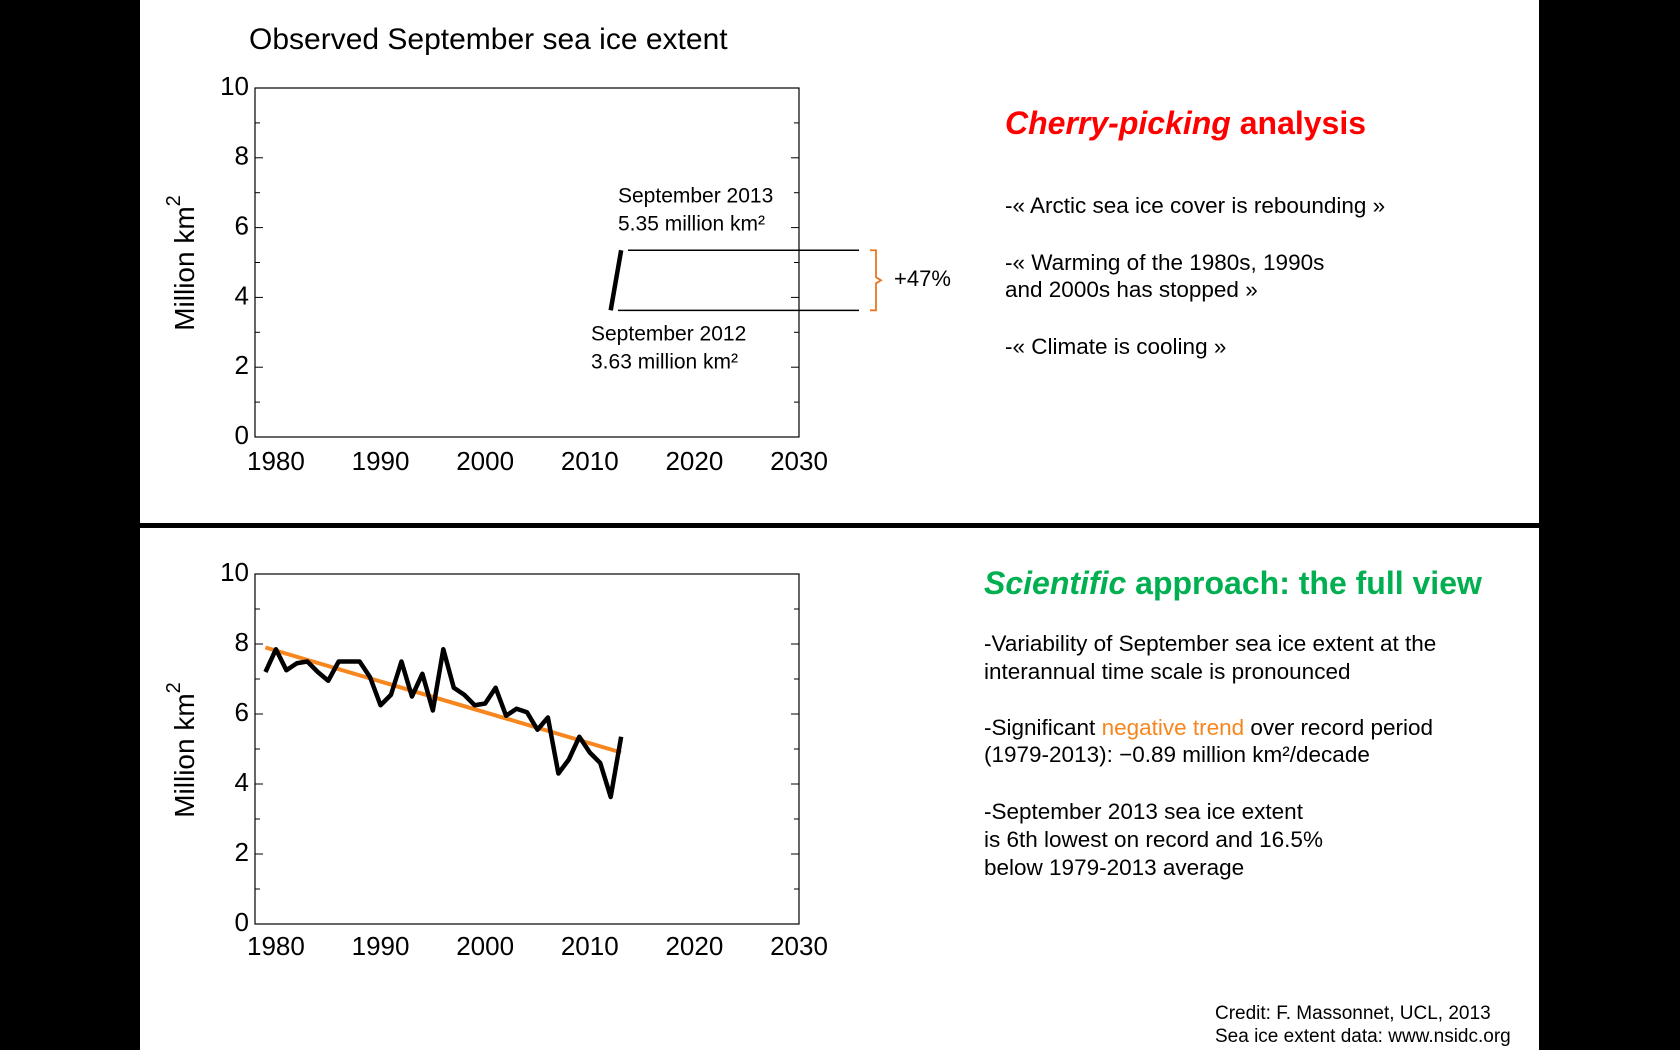 This screenshot has width=1680, height=1050. Describe the element at coordinates (1195, 205) in the screenshot. I see `bullet-line: -« Arctic sea ice cover is rebounding »` at that location.